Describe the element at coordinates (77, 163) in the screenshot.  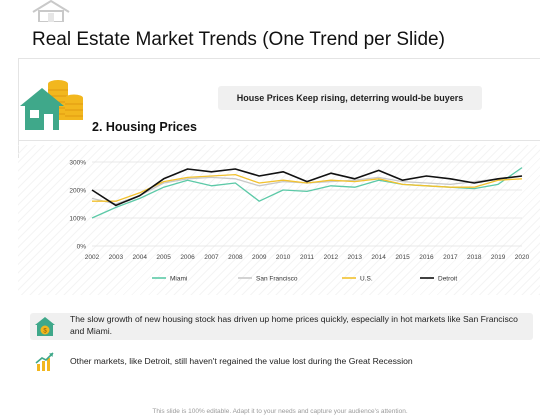
I see `y-tick-label: 300%` at that location.